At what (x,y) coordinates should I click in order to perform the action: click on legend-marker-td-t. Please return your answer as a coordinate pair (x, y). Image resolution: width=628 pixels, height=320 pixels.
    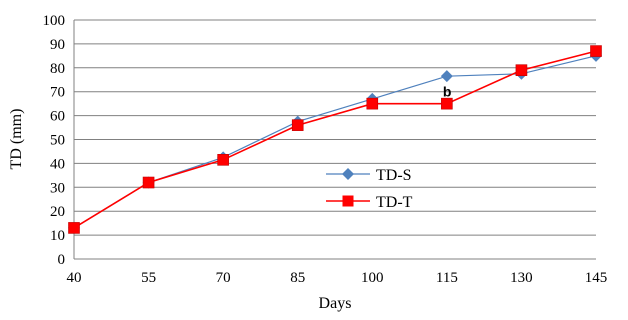
    Looking at the image, I should click on (348, 201).